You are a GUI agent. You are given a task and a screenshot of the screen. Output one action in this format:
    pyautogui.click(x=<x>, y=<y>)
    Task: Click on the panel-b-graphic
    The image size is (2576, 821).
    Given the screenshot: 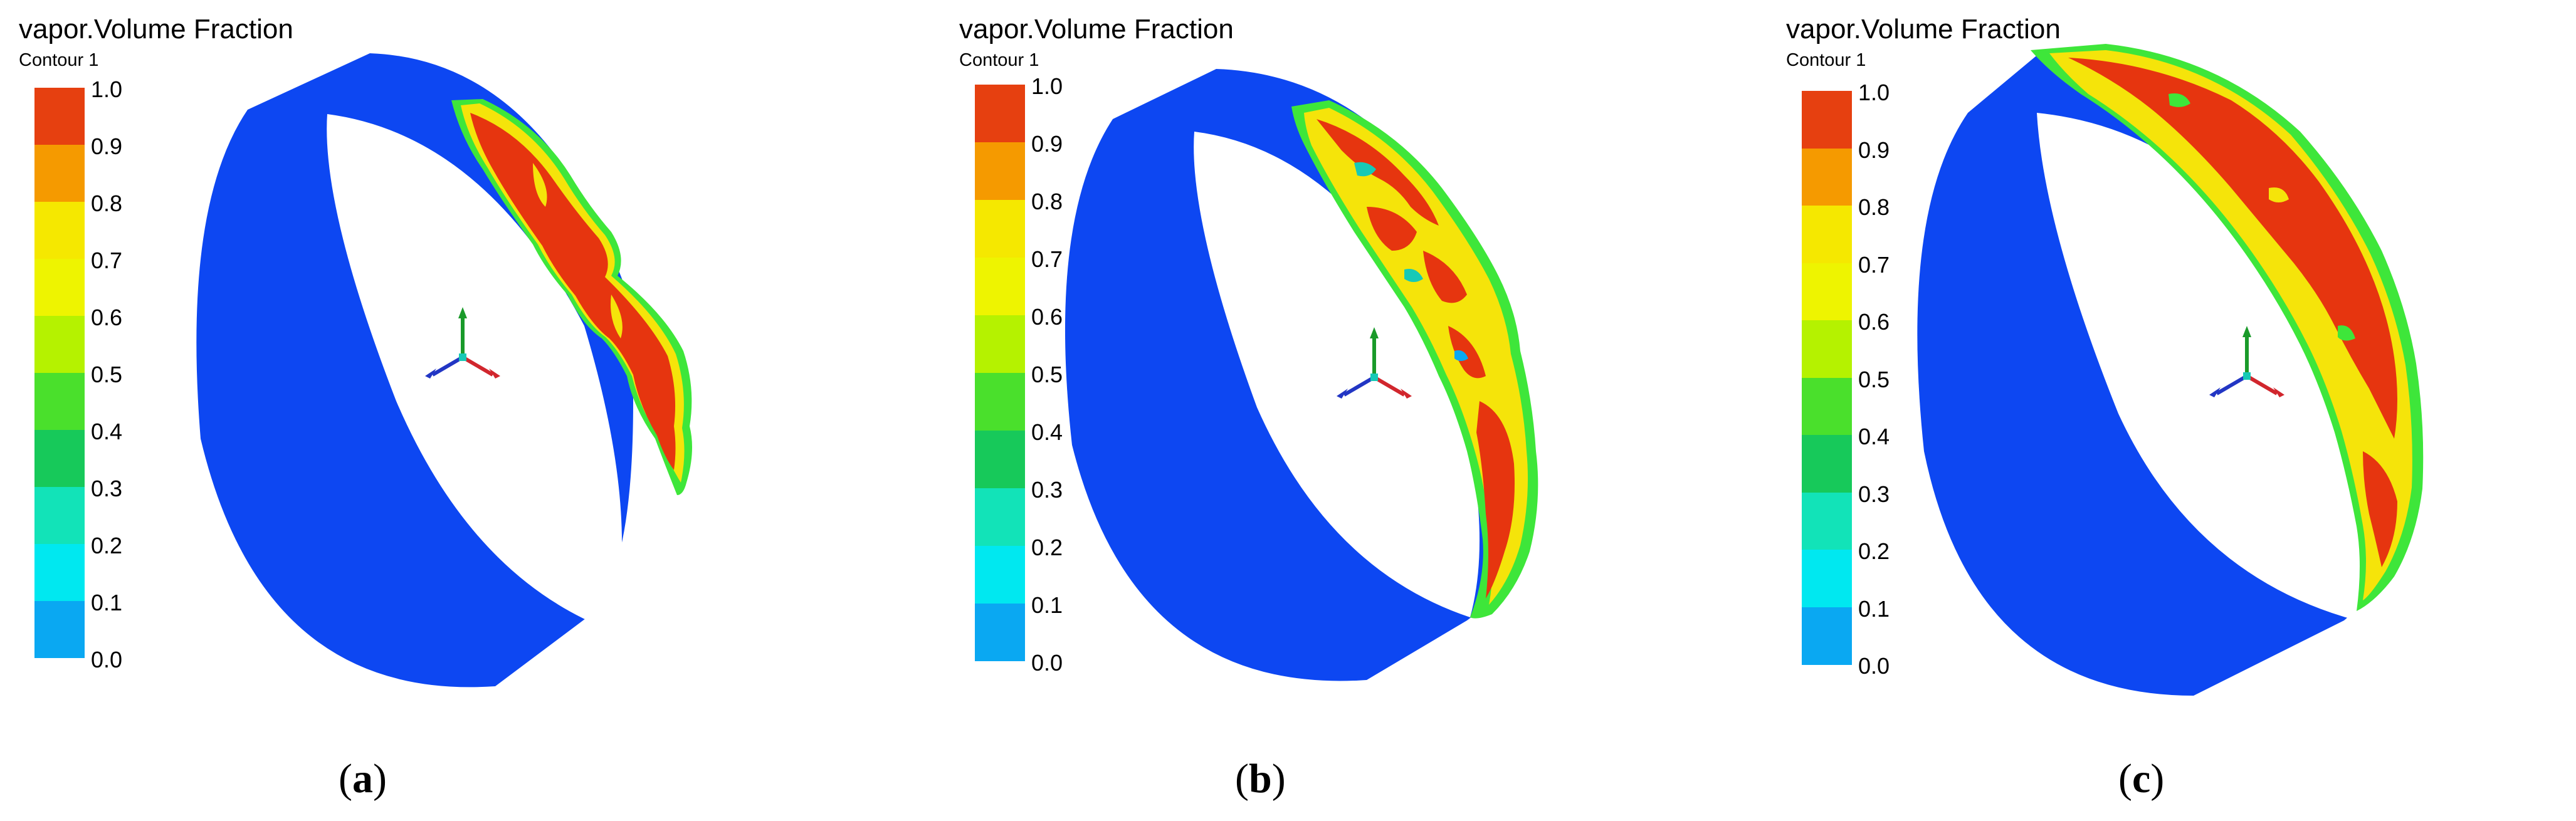 What is the action you would take?
    pyautogui.click(x=1301, y=375)
    